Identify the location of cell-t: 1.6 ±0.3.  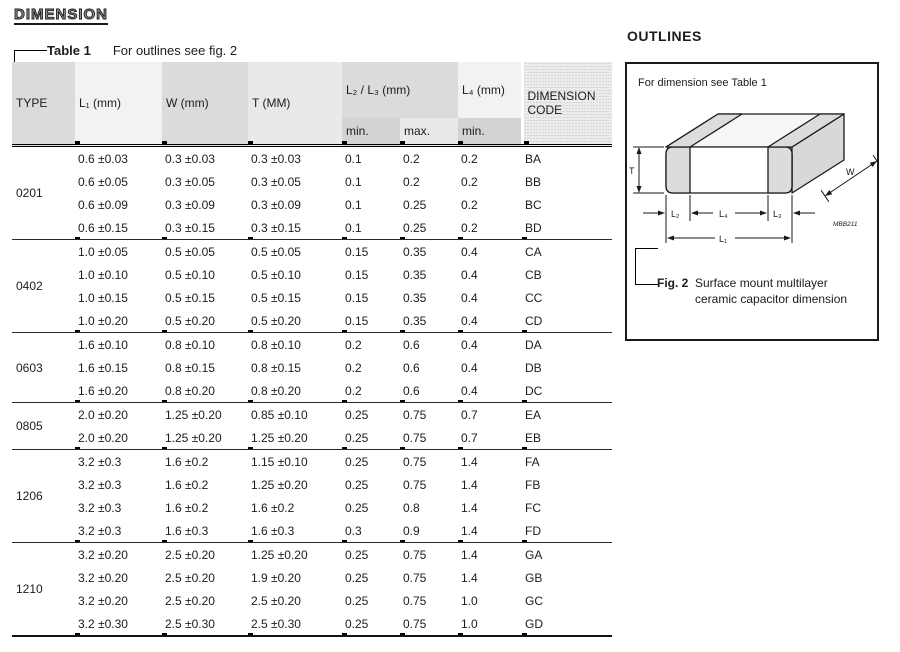
(295, 531).